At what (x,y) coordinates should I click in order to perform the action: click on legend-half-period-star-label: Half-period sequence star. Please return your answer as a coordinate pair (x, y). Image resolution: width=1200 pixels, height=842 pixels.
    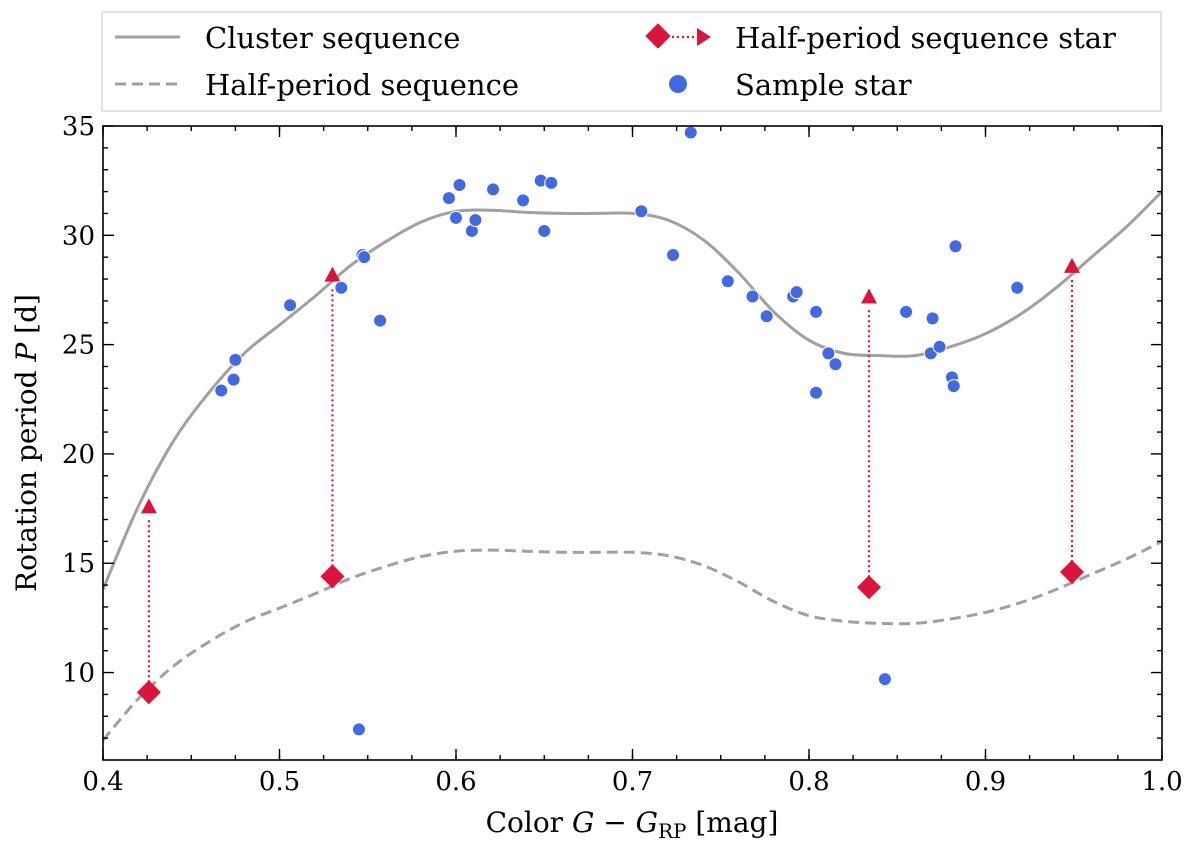
    Looking at the image, I should click on (925, 38).